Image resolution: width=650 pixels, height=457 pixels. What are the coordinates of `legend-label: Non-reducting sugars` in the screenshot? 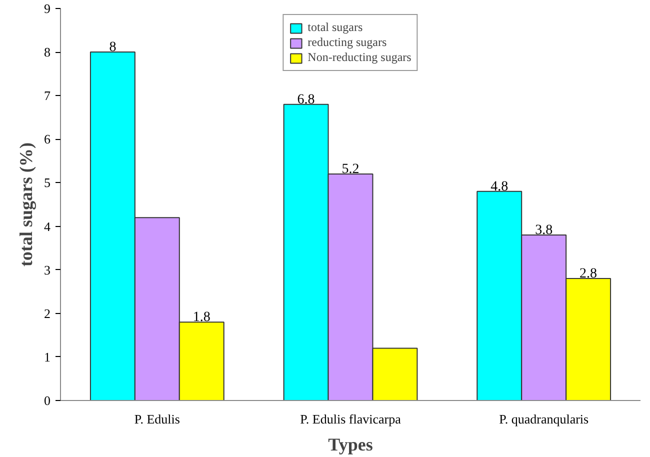 It's located at (360, 57).